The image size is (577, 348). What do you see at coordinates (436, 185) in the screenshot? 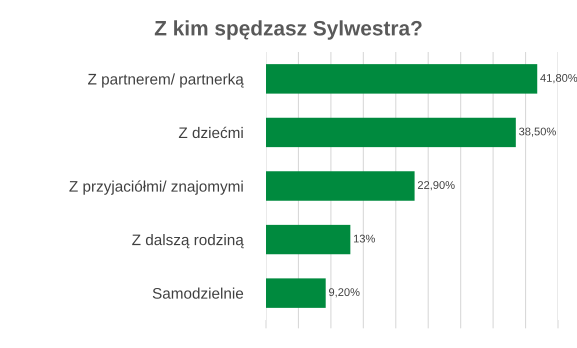
I see `data-label: 22,90%` at bounding box center [436, 185].